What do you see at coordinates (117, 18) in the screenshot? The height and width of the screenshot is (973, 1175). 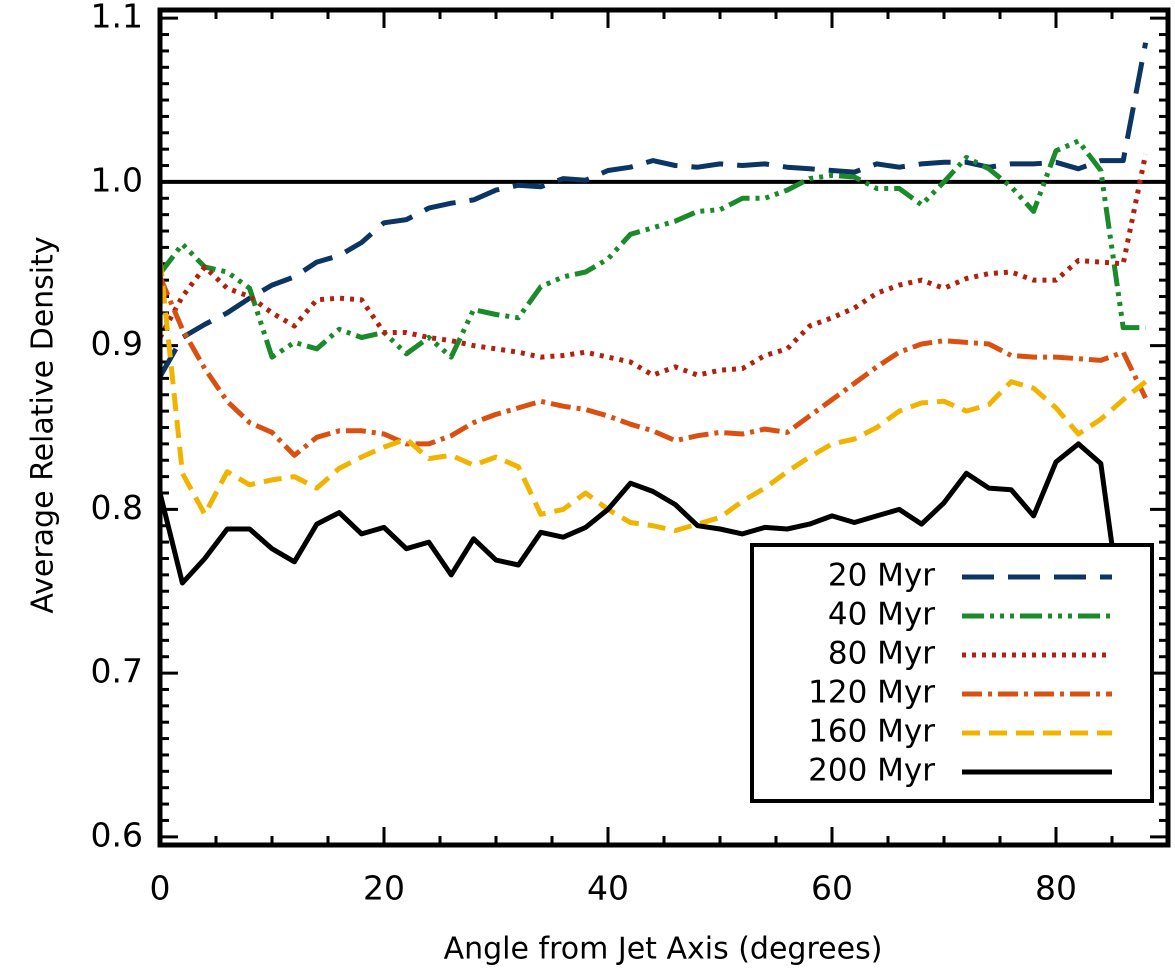 I see `y-tick-label: 1.1` at bounding box center [117, 18].